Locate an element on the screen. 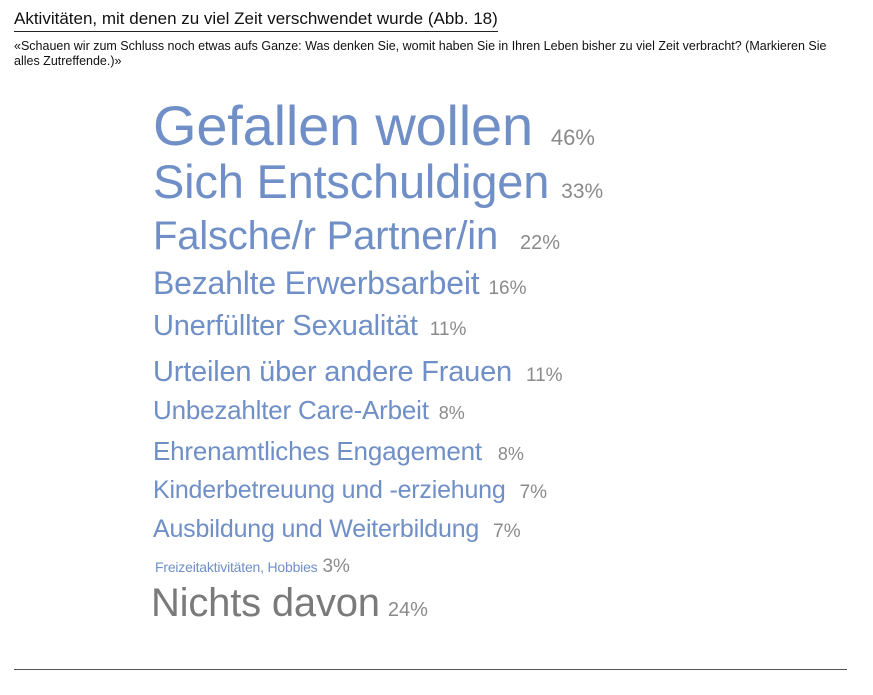  cloud-percent: 22% is located at coordinates (540, 243).